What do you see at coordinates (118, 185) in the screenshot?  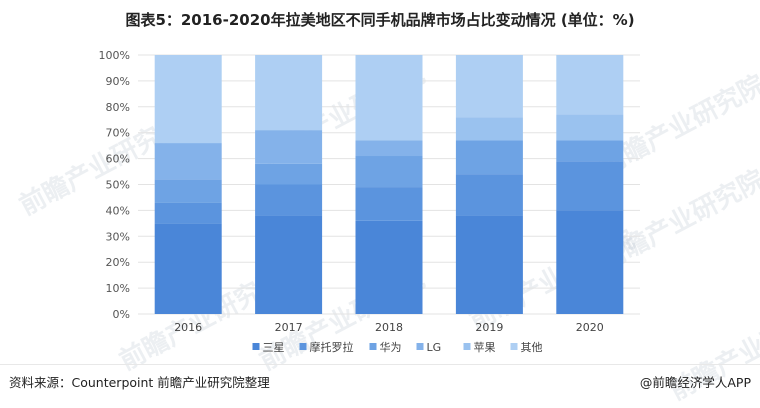 I see `y-tick-label: 50%` at bounding box center [118, 185].